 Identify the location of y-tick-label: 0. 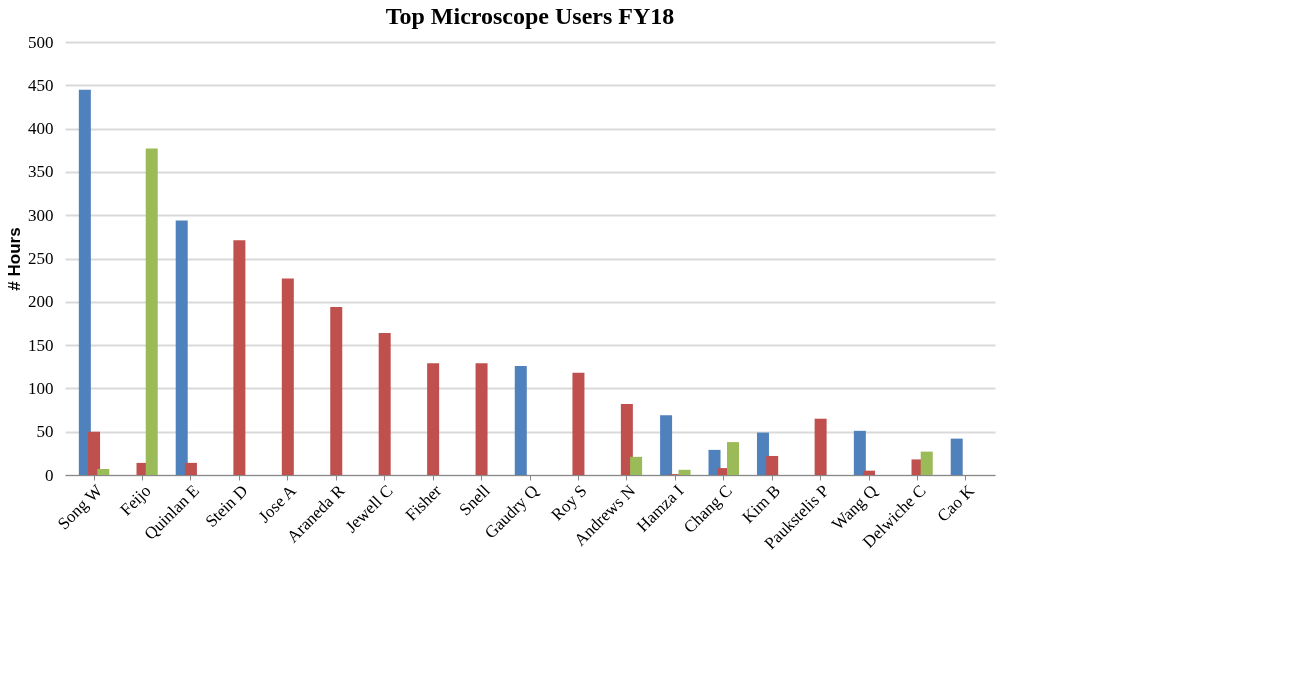
(49, 475).